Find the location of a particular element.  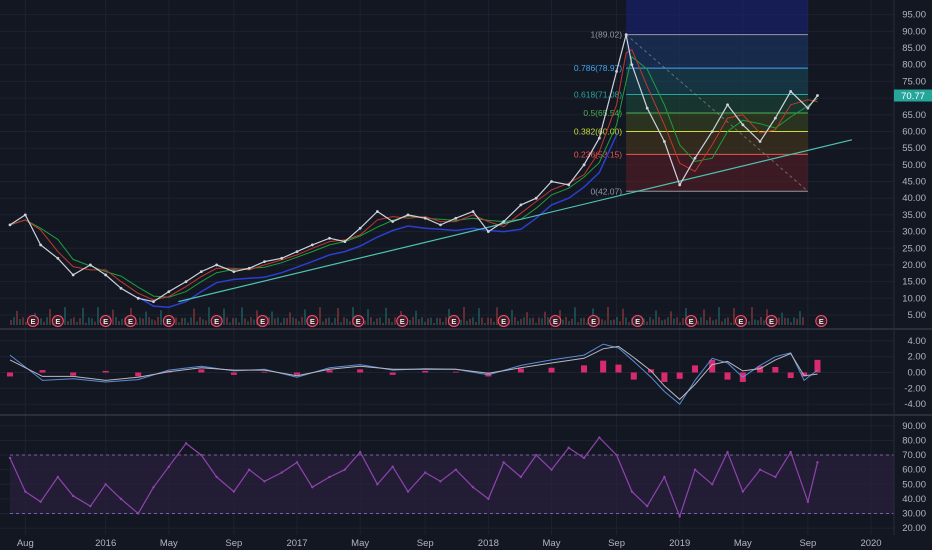

price-axis-label: 60.00 is located at coordinates (914, 131).